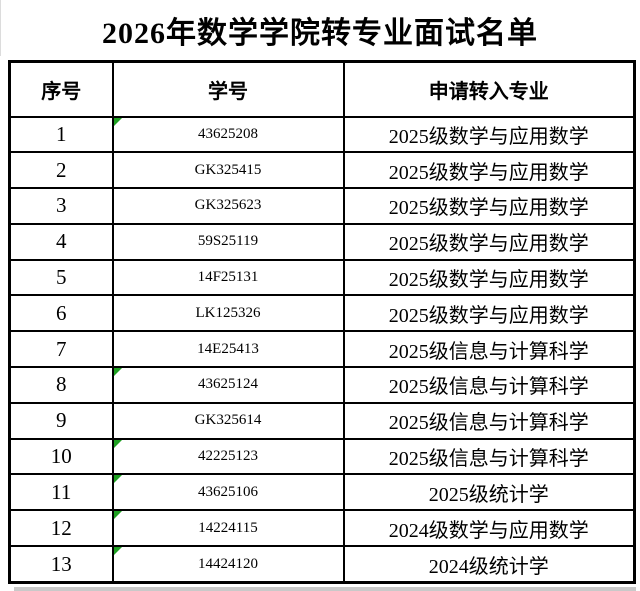  I want to click on student-id-value: GK325614, so click(228, 420).